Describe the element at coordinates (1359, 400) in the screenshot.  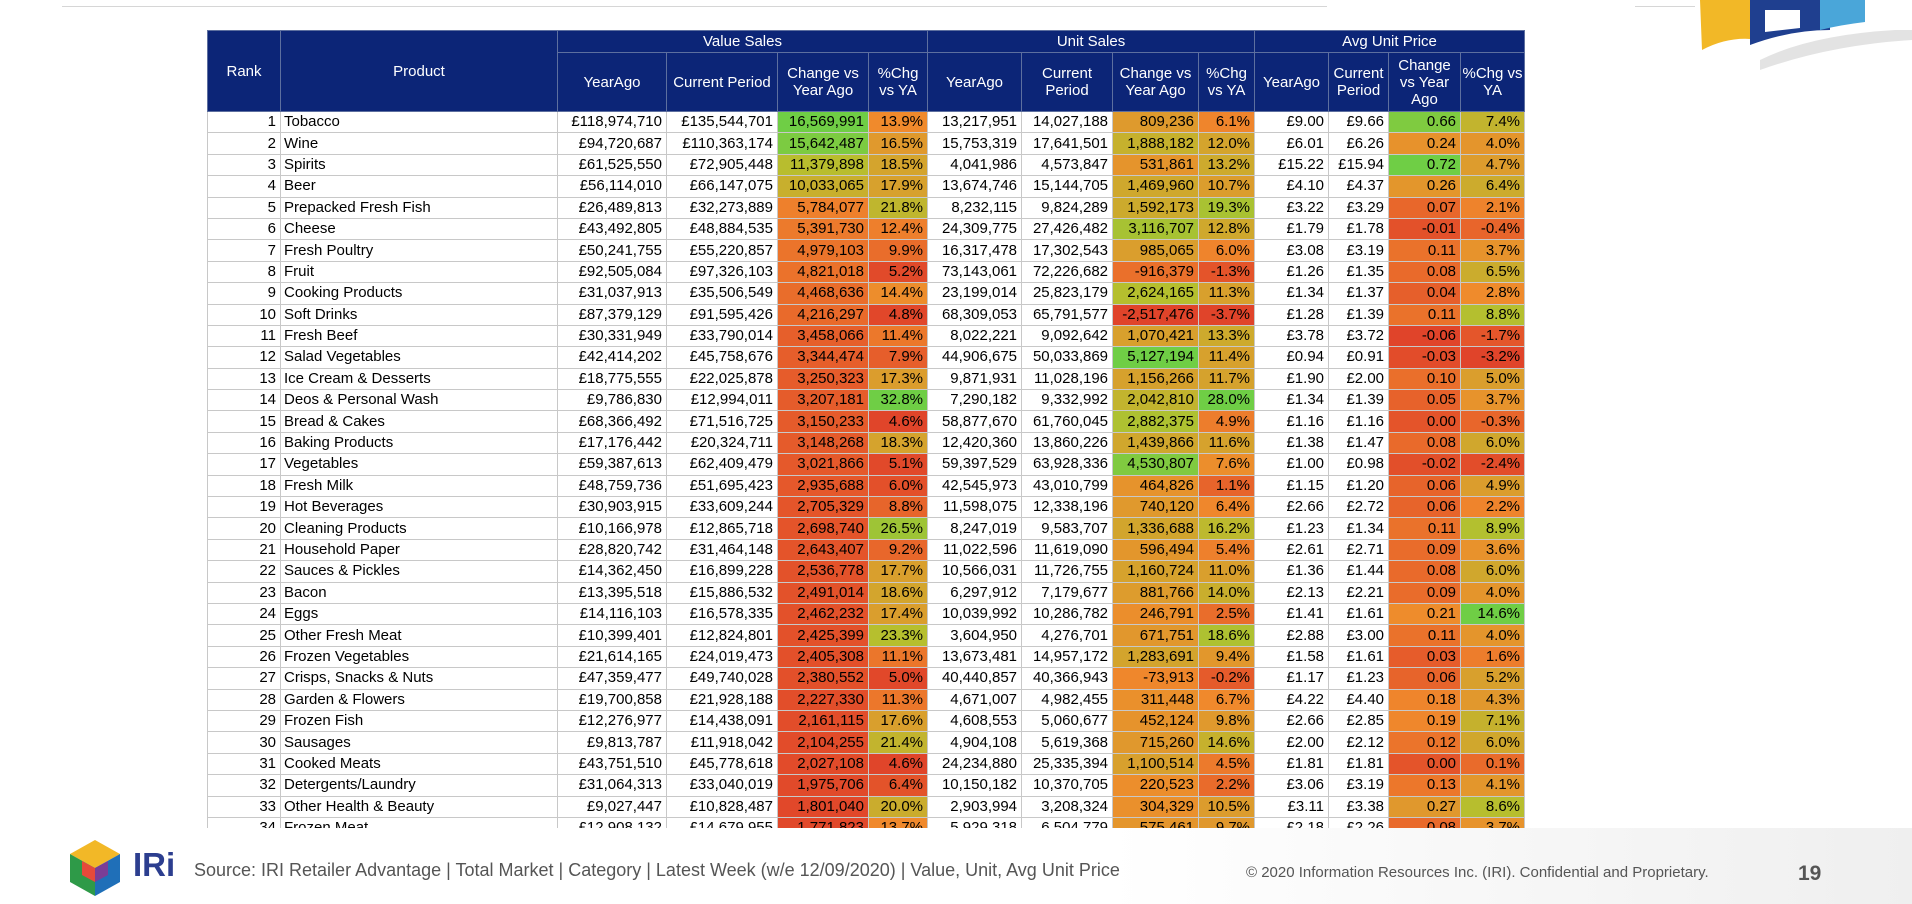
I see `cell-p-cp: £1.39` at that location.